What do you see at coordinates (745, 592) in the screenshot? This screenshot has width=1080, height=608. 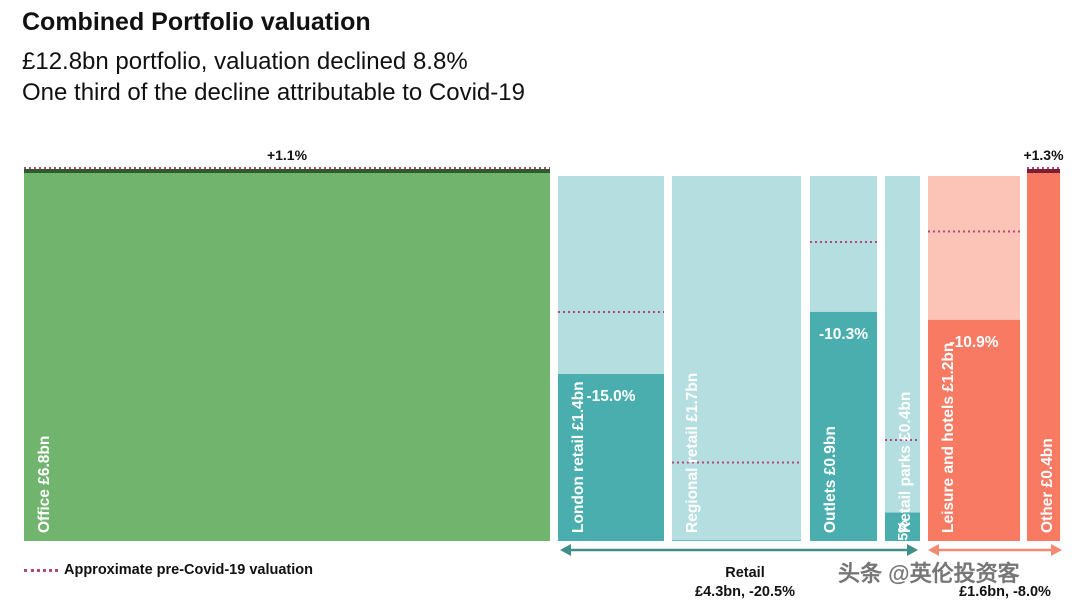 I see `group-label-retail-line2: £4.3bn, -20.5%` at bounding box center [745, 592].